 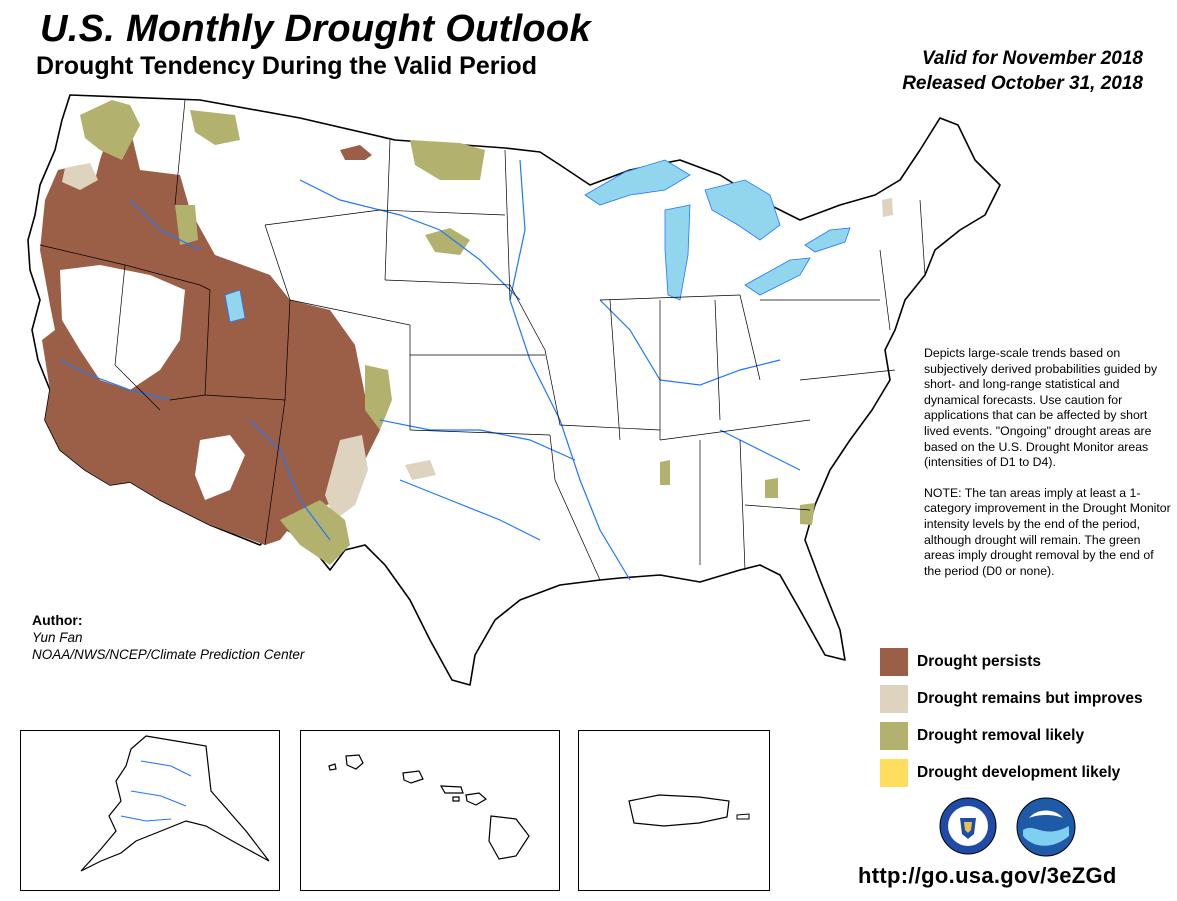 What do you see at coordinates (429, 807) in the screenshot?
I see `hawaii-map` at bounding box center [429, 807].